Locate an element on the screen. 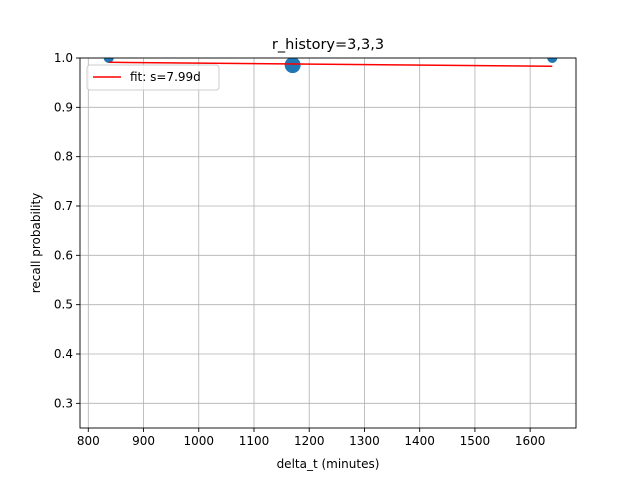 The image size is (640, 480). y-tick-label: 0.3 is located at coordinates (63, 403).